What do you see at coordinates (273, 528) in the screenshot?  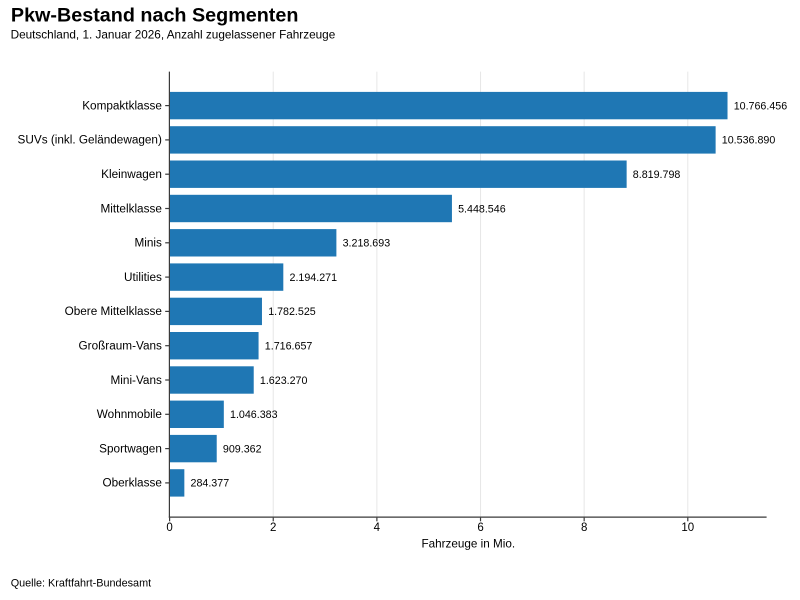 I see `svg-text: 2` at bounding box center [273, 528].